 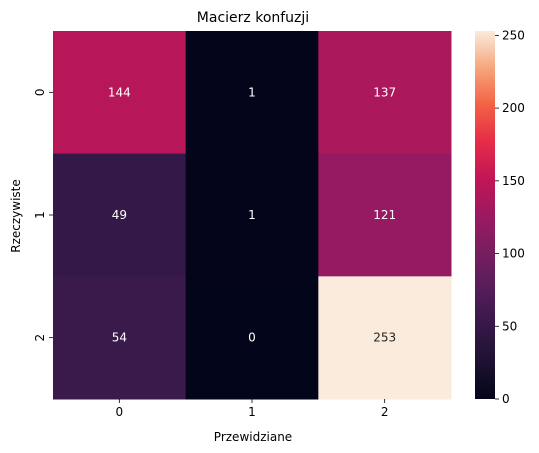 I want to click on colorbar-tick-label: 100, so click(x=513, y=254).